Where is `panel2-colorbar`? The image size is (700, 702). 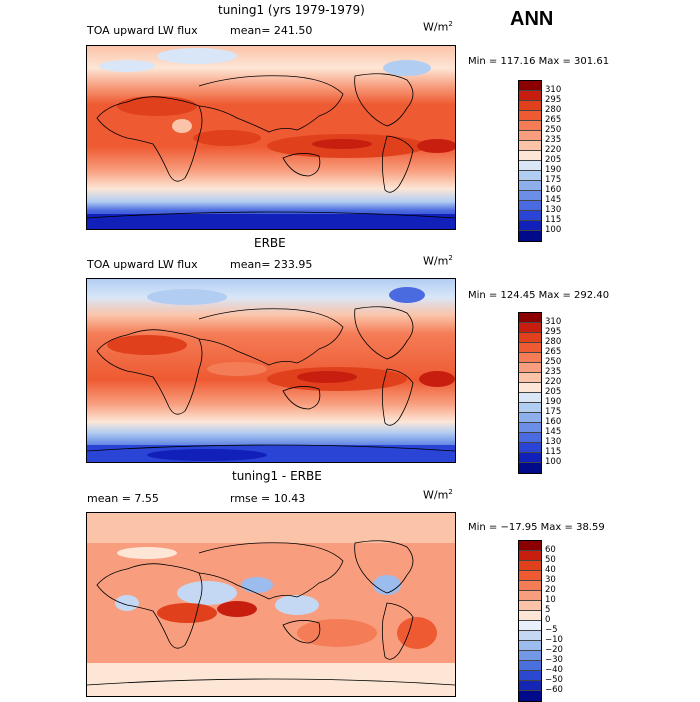 panel2-colorbar is located at coordinates (530, 393).